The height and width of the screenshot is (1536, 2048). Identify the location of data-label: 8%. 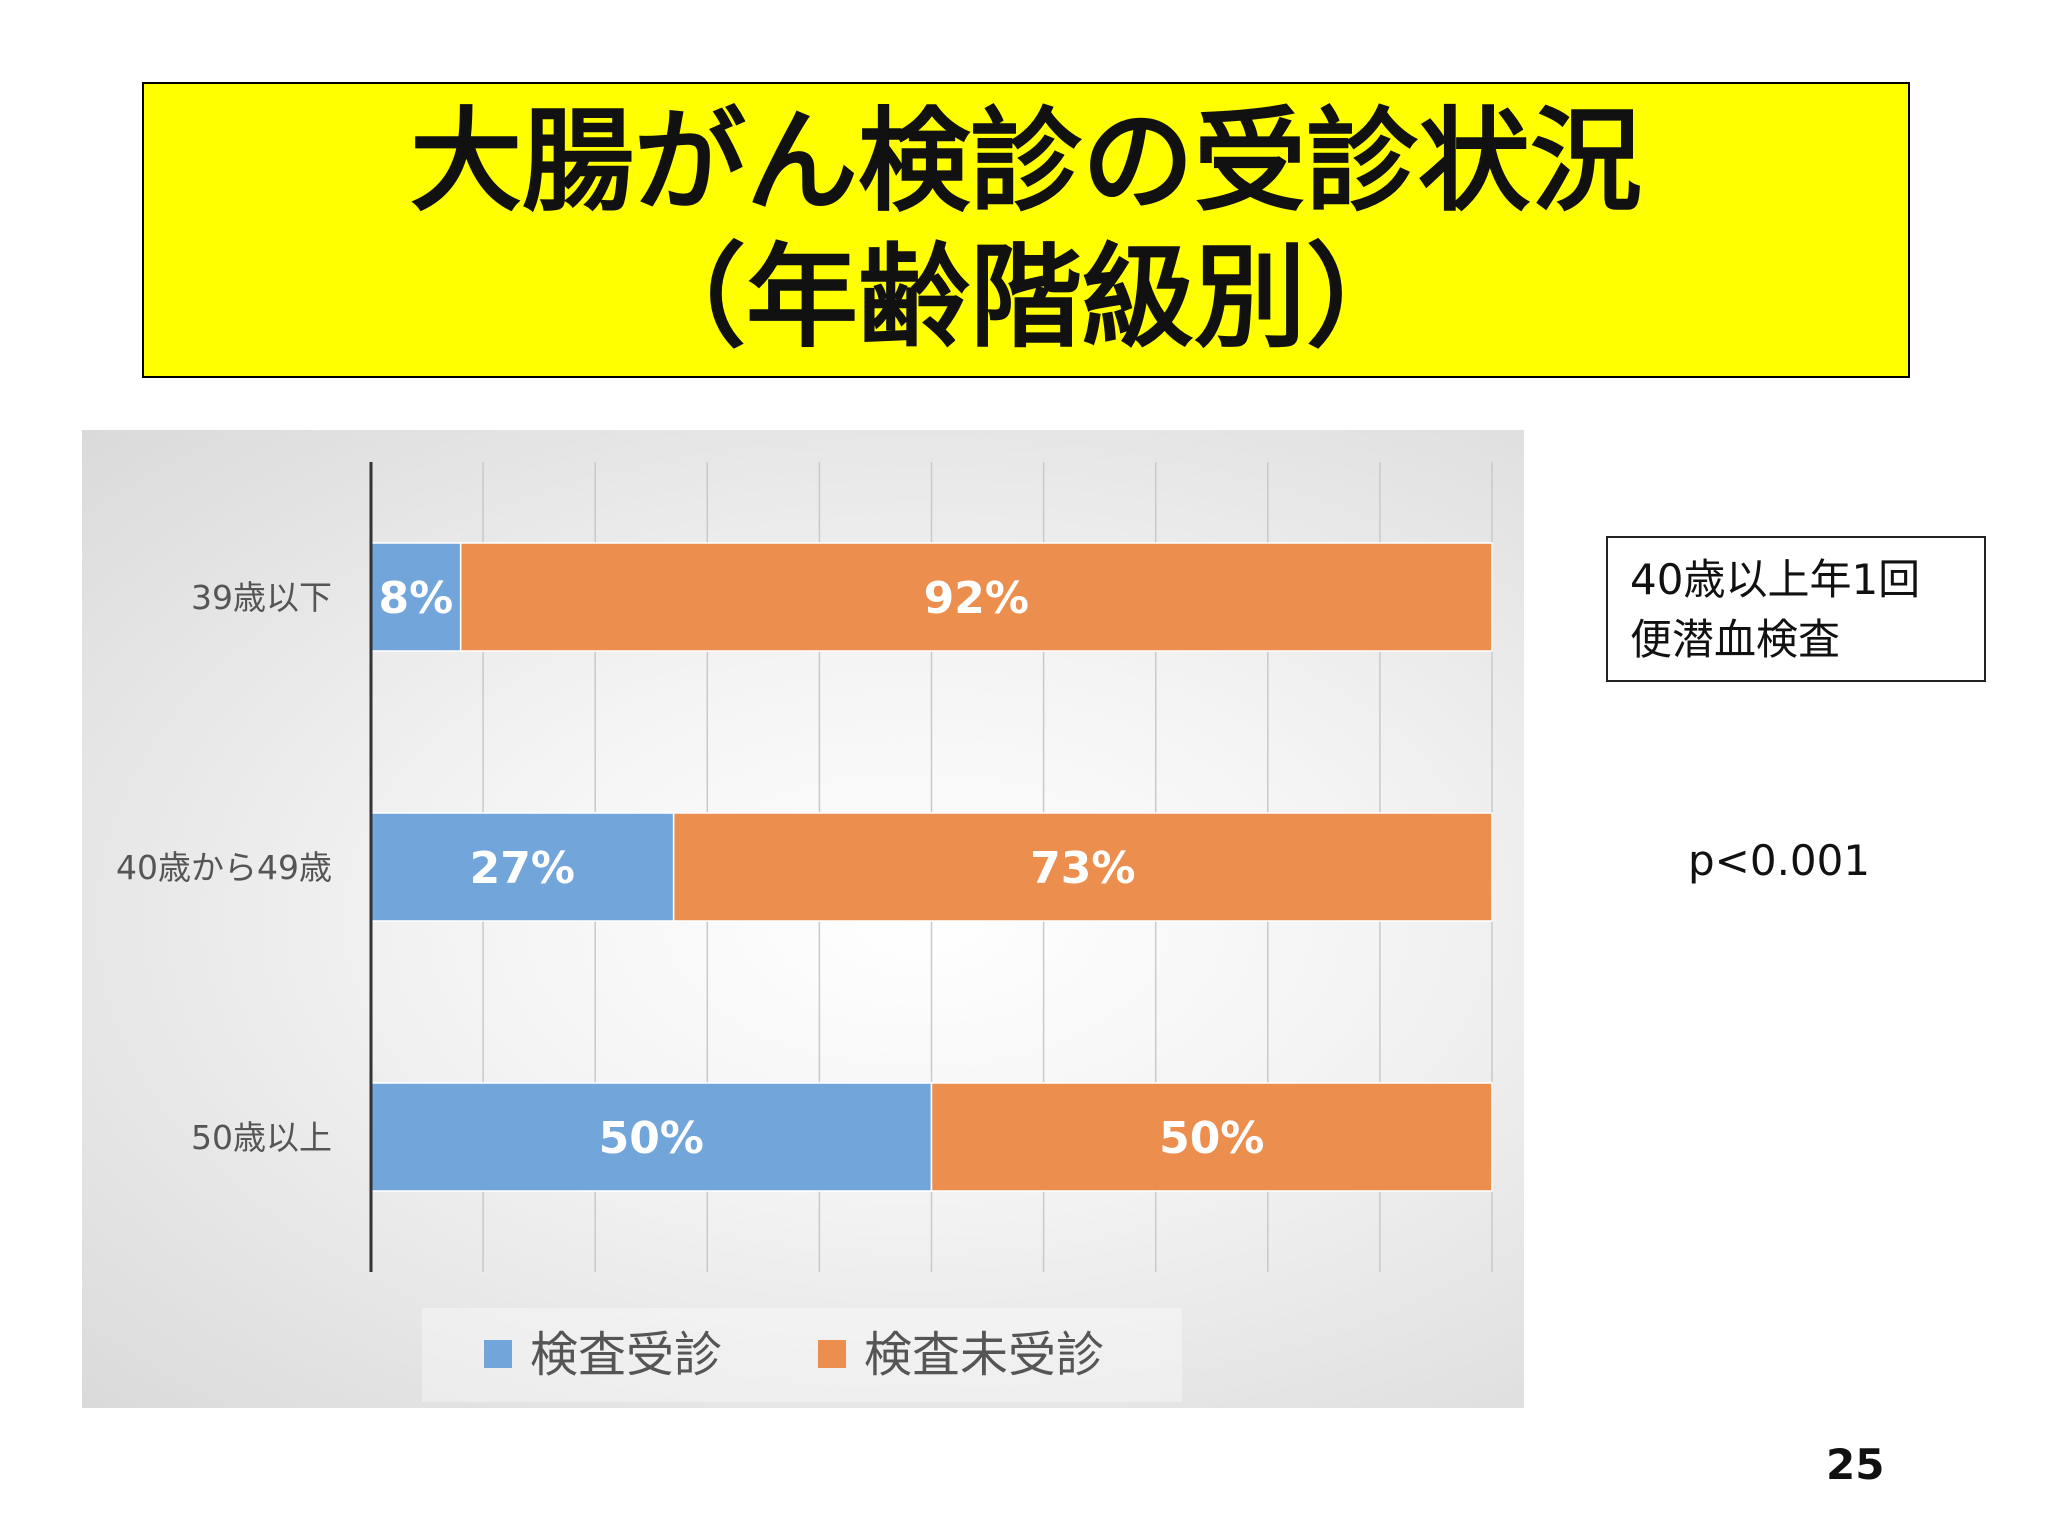
(415, 598).